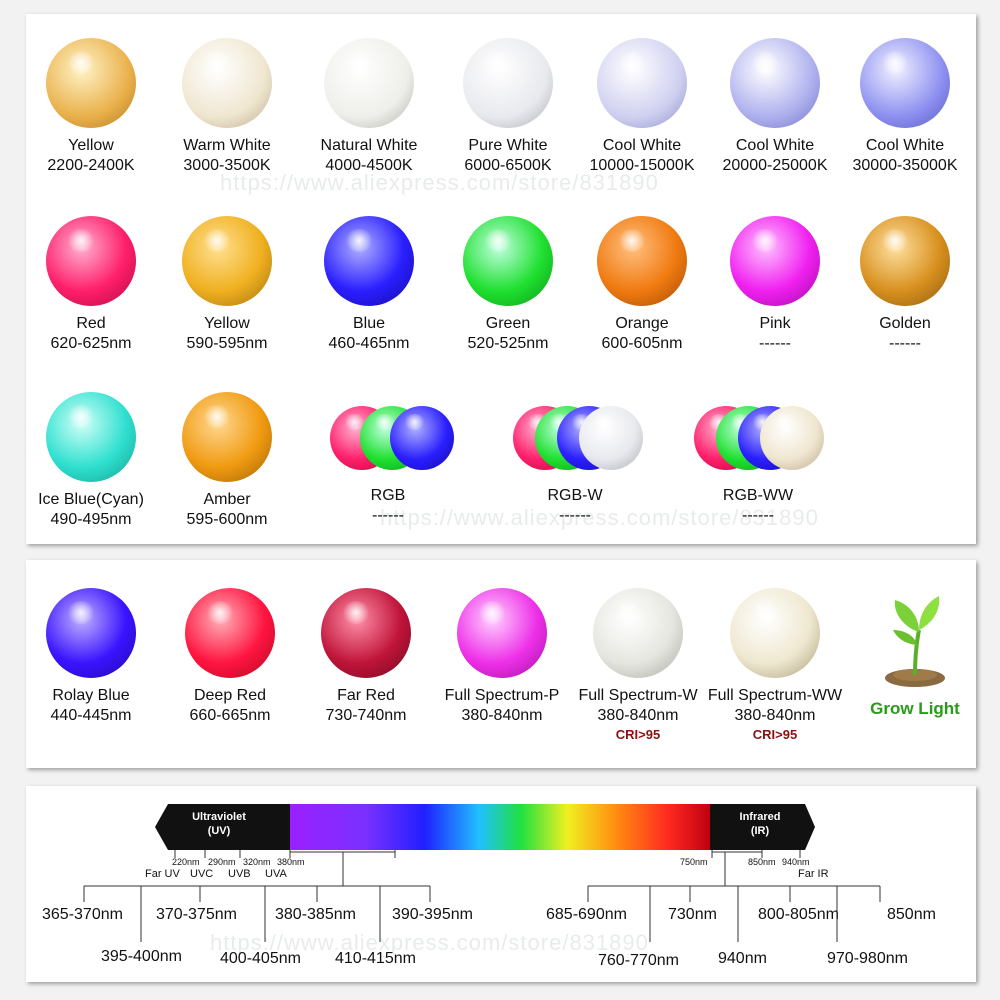 This screenshot has width=1000, height=1000. Describe the element at coordinates (905, 107) in the screenshot. I see `led-cool-white-3: Cool White 30000-35000K` at that location.